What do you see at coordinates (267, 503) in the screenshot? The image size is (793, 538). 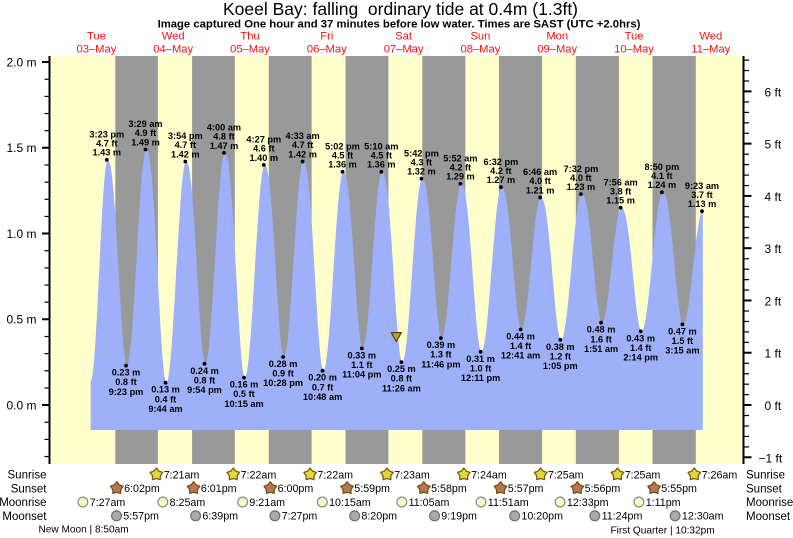 I see `svg-text: 9:21am` at bounding box center [267, 503].